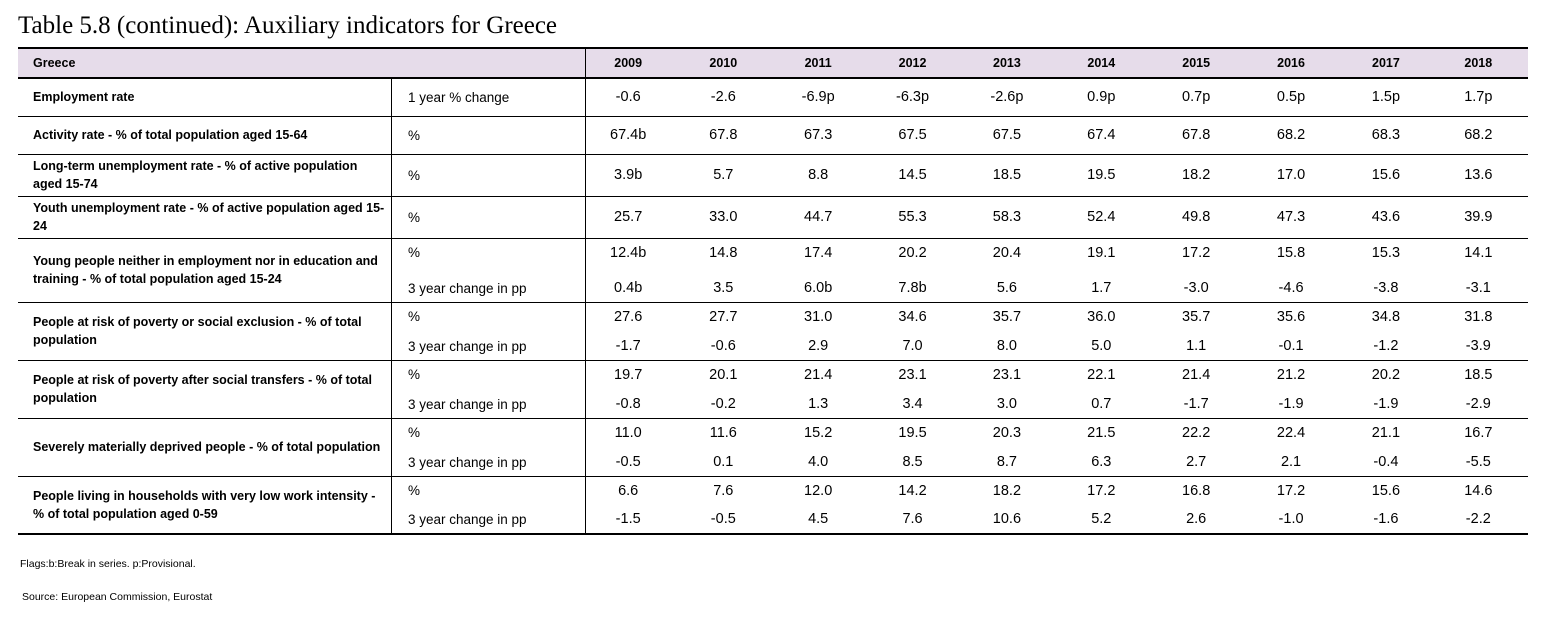 This screenshot has height=641, width=1558. What do you see at coordinates (818, 316) in the screenshot?
I see `value-cell: 31.0` at bounding box center [818, 316].